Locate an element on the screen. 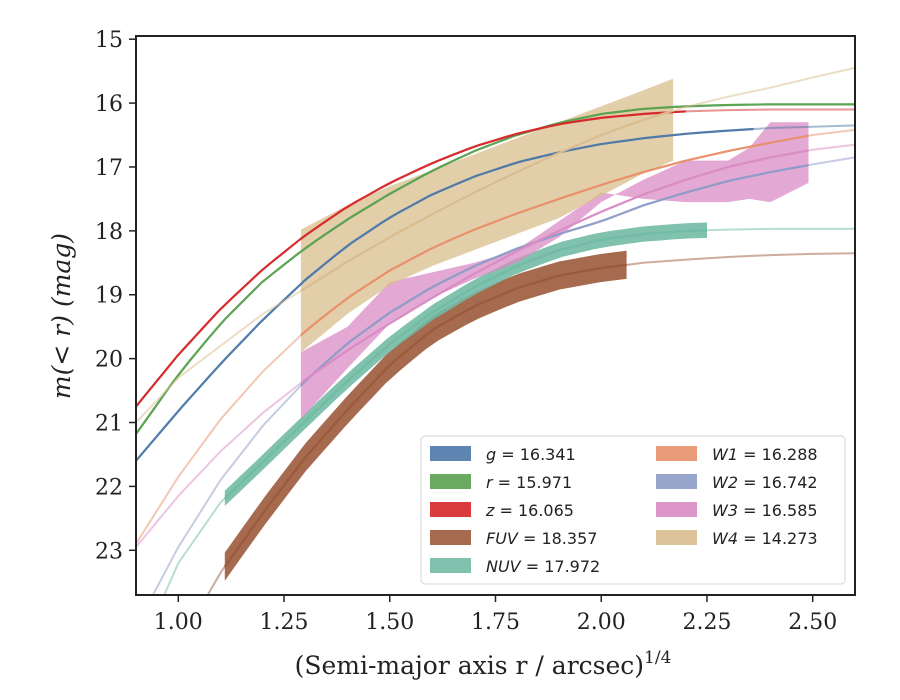  x-axis-label: (Semi-major axis r / arcsec)1/4 is located at coordinates (483, 664).